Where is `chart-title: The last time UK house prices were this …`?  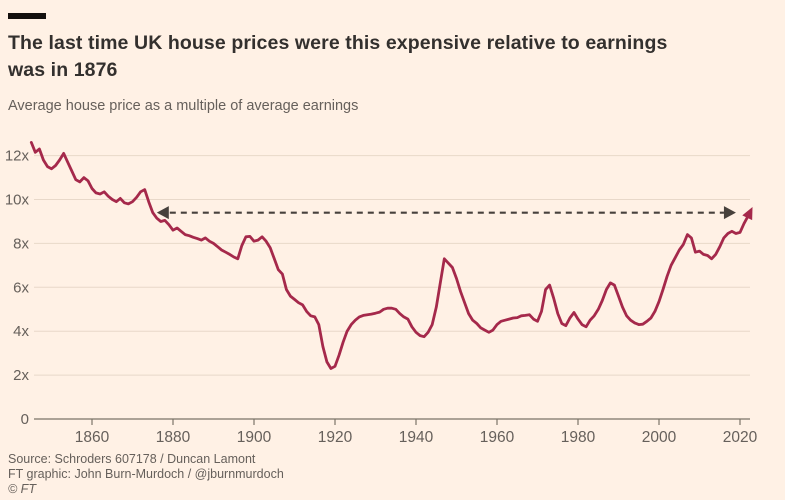
chart-title: The last time UK house prices were this … is located at coordinates (378, 57).